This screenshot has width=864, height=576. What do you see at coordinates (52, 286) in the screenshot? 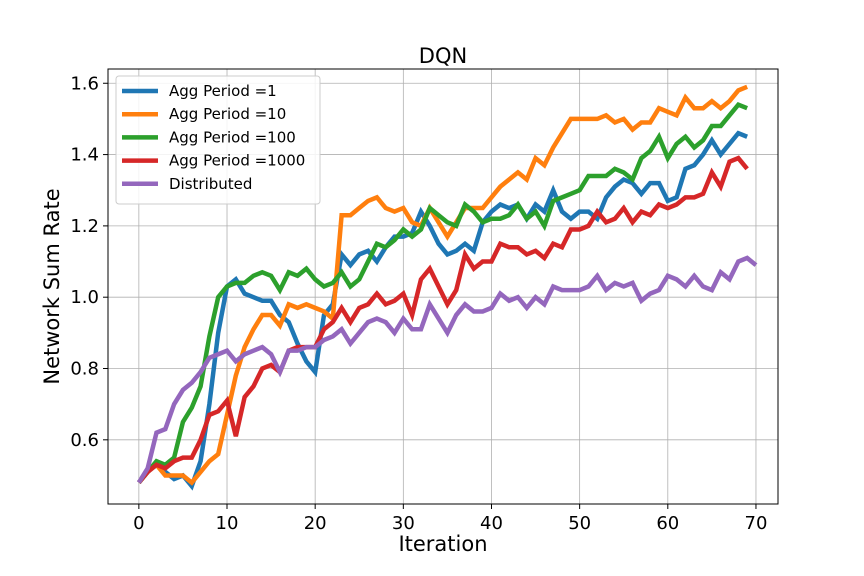
I see `y-axis-label: Network Sum Rate` at bounding box center [52, 286].